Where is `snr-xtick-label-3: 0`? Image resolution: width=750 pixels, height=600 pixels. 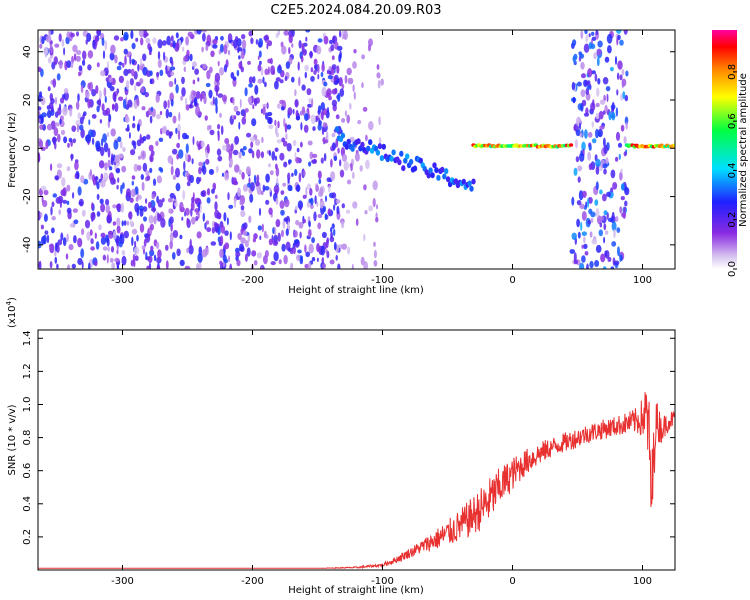
snr-xtick-label-3: 0 is located at coordinates (512, 581).